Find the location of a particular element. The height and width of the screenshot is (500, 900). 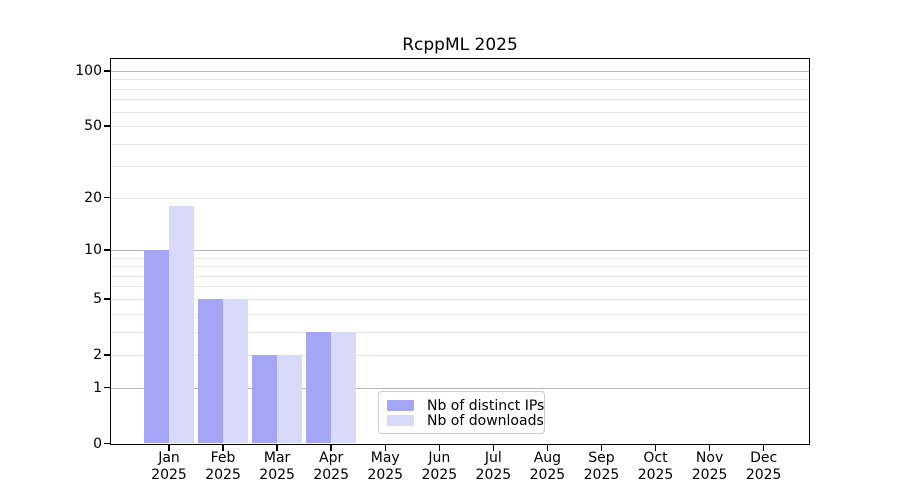

x-tick-label: May 2025 is located at coordinates (385, 466).